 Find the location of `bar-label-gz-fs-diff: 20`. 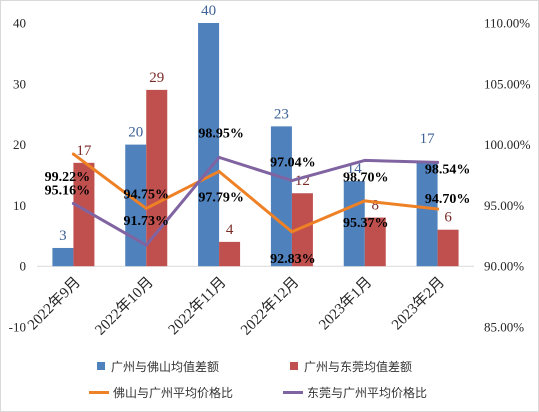

bar-label-gz-fs-diff: 20 is located at coordinates (135, 133).